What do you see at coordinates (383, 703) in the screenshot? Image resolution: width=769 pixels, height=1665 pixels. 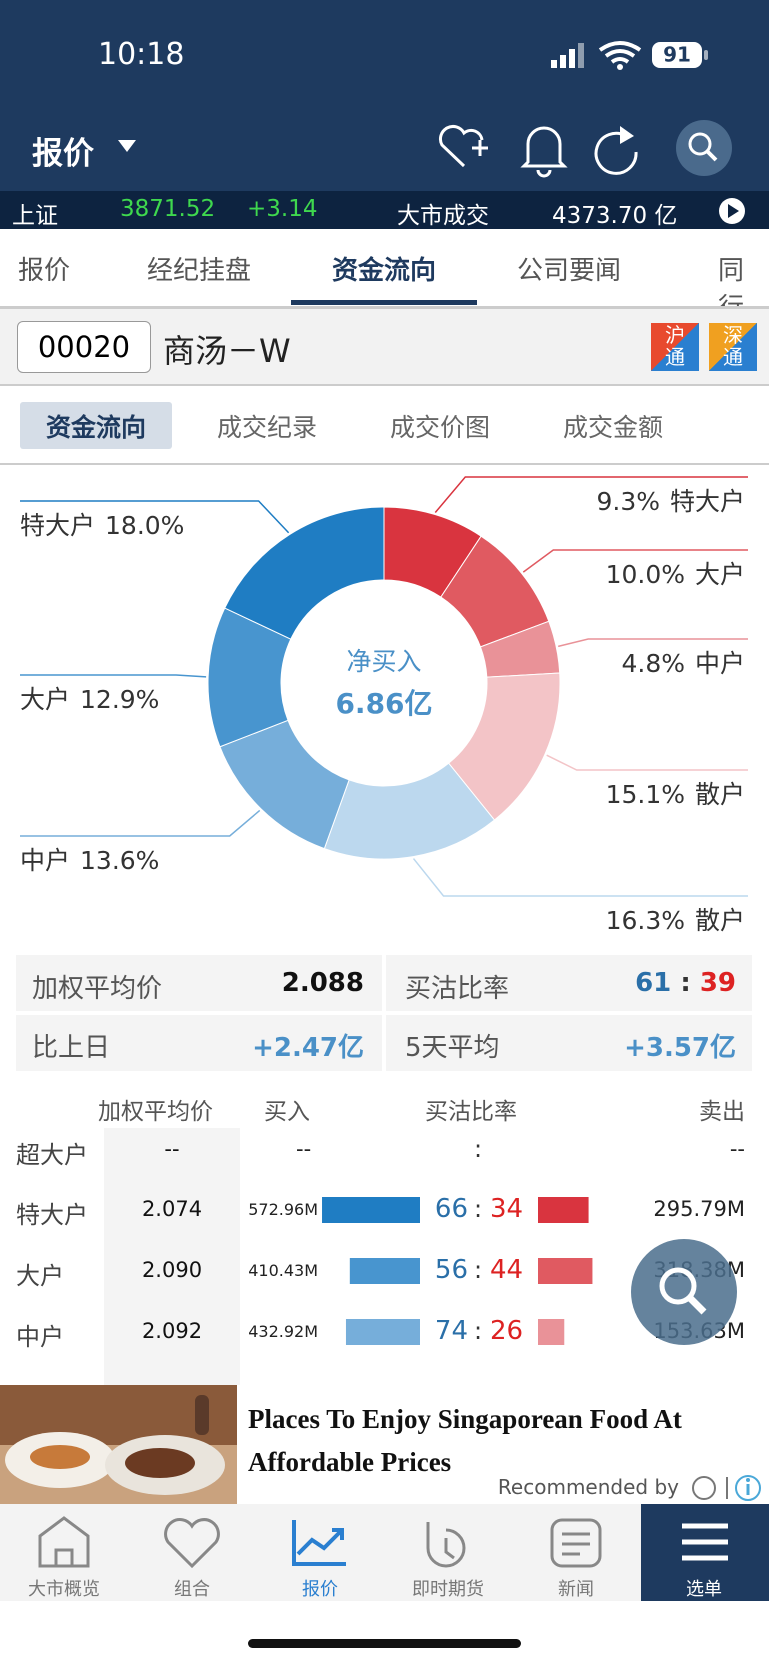 I see `center-value: 6.86亿` at bounding box center [383, 703].